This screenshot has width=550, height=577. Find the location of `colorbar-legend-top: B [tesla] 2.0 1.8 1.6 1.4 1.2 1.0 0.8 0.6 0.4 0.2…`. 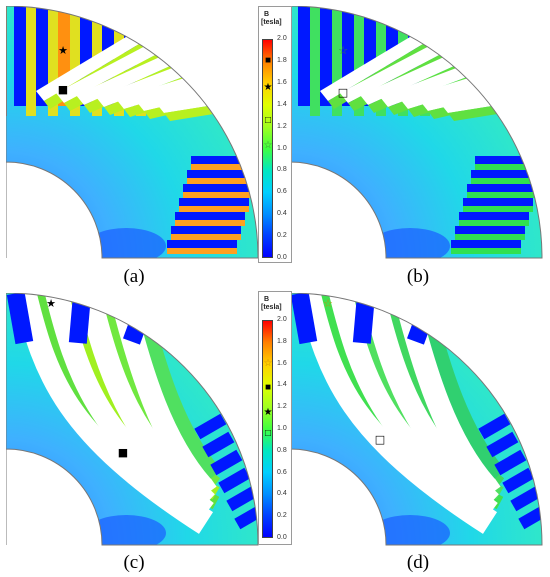

colorbar-legend-top: B [tesla] 2.0 1.8 1.6 1.4 1.2 1.0 0.8 0.6 0.4 0.2… is located at coordinates (275, 134).